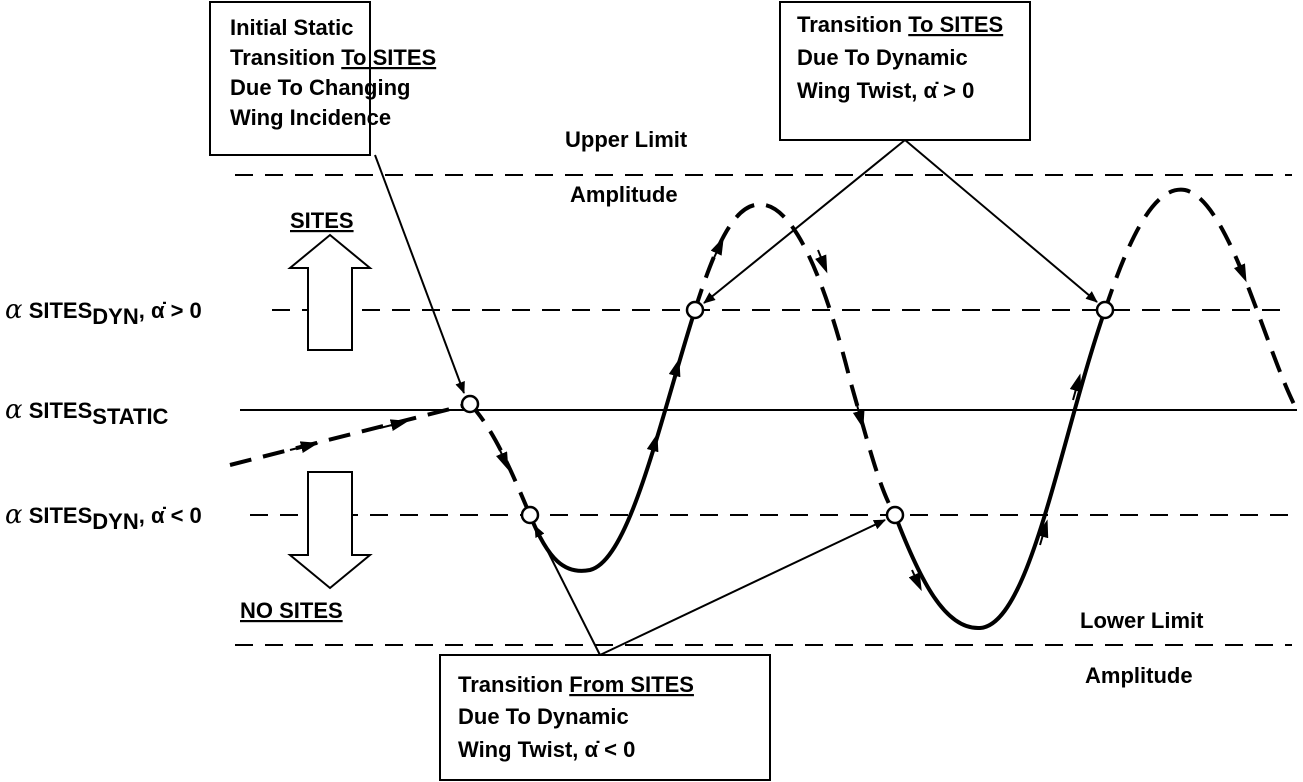 The width and height of the screenshot is (1303, 782). What do you see at coordinates (320, 87) in the screenshot?
I see `box-line: Due To Changing` at bounding box center [320, 87].